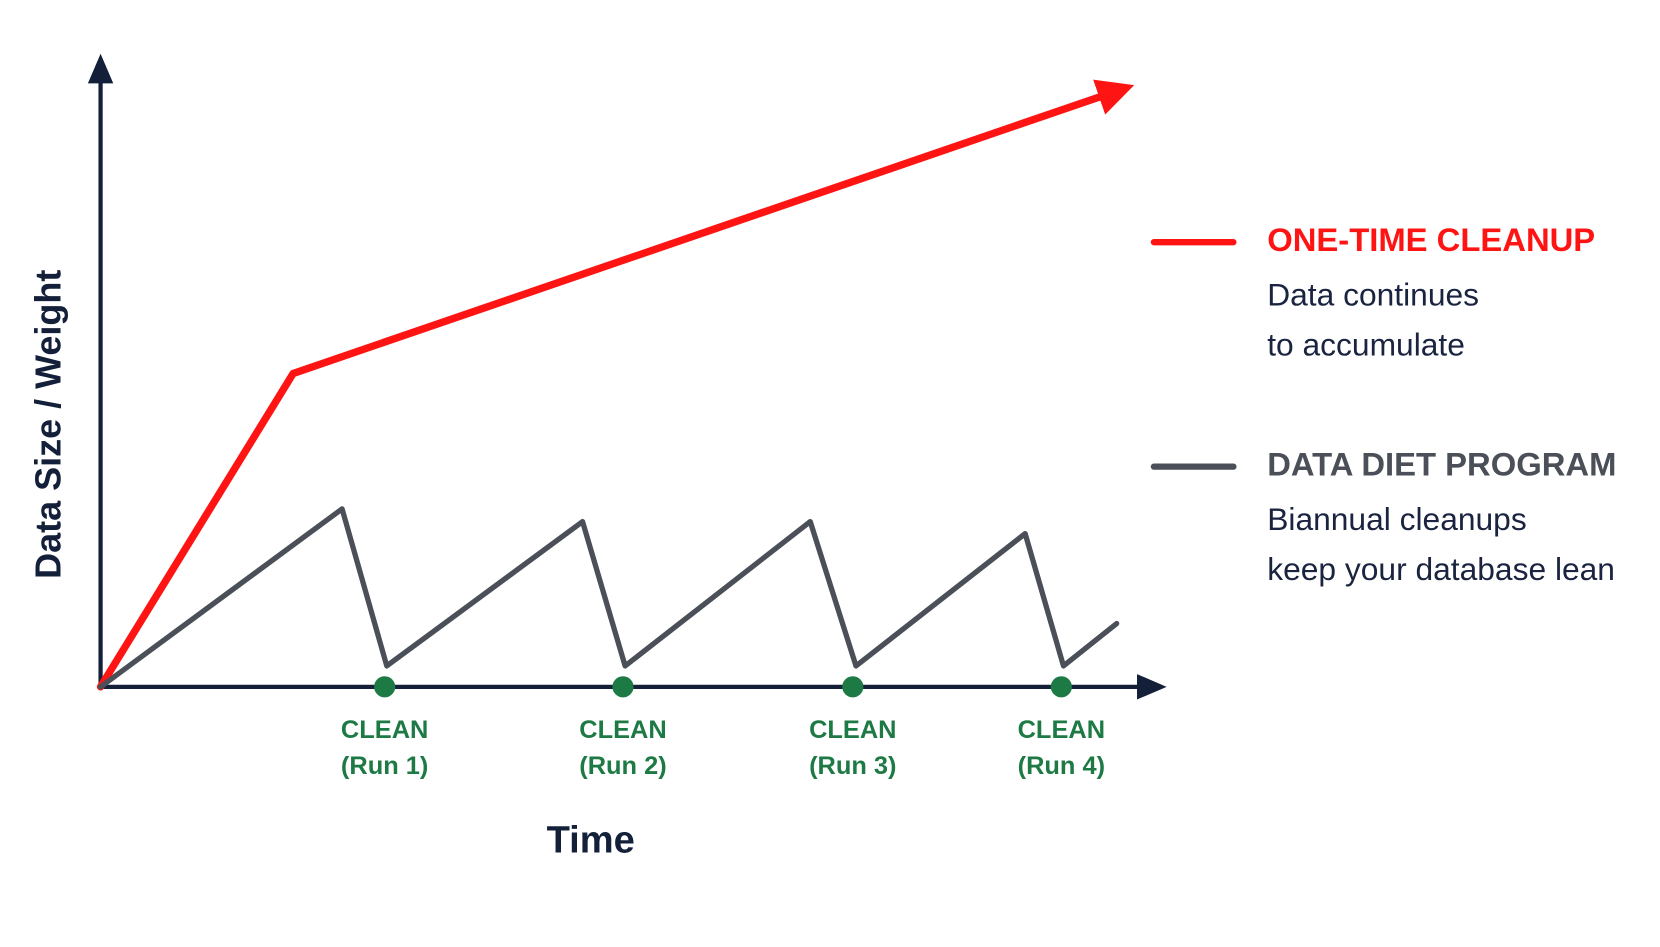 Image resolution: width=1660 pixels, height=947 pixels. Describe the element at coordinates (1373, 295) in the screenshot. I see `legend-description: Data continues` at that location.